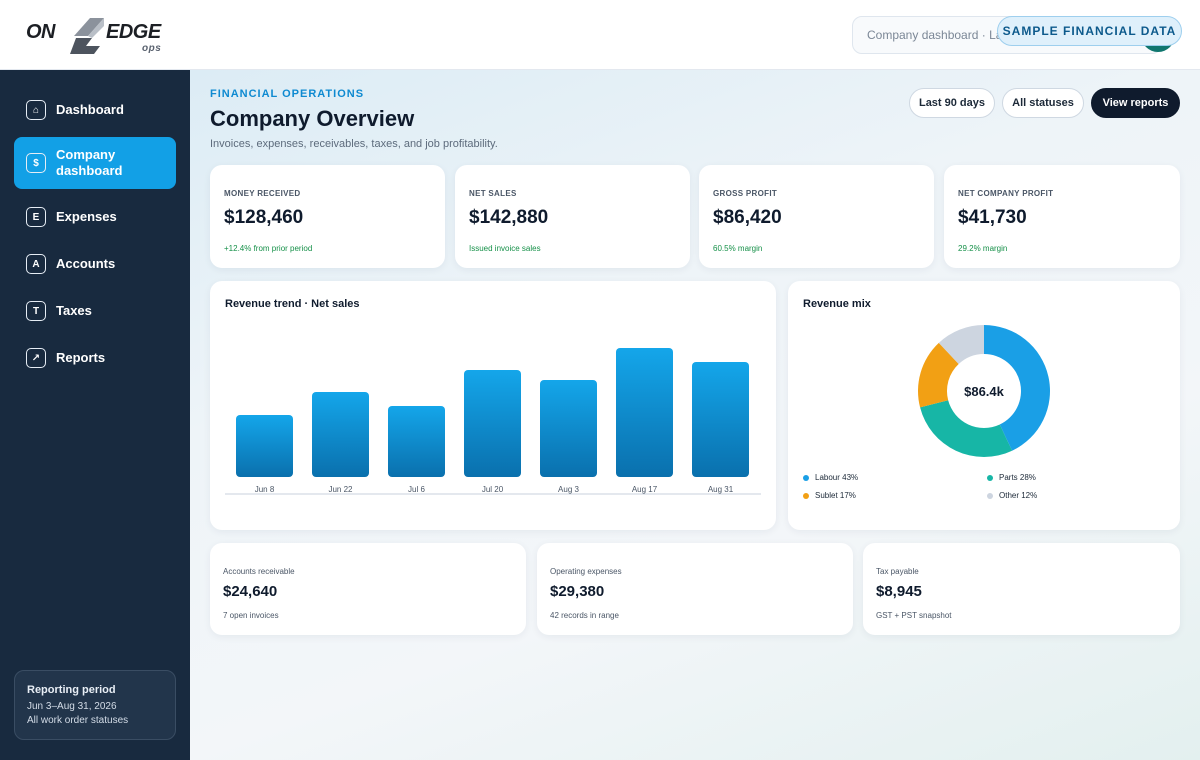 Image resolution: width=1200 pixels, height=760 pixels. I want to click on reporting-period-statuses: All work order statuses, so click(78, 720).